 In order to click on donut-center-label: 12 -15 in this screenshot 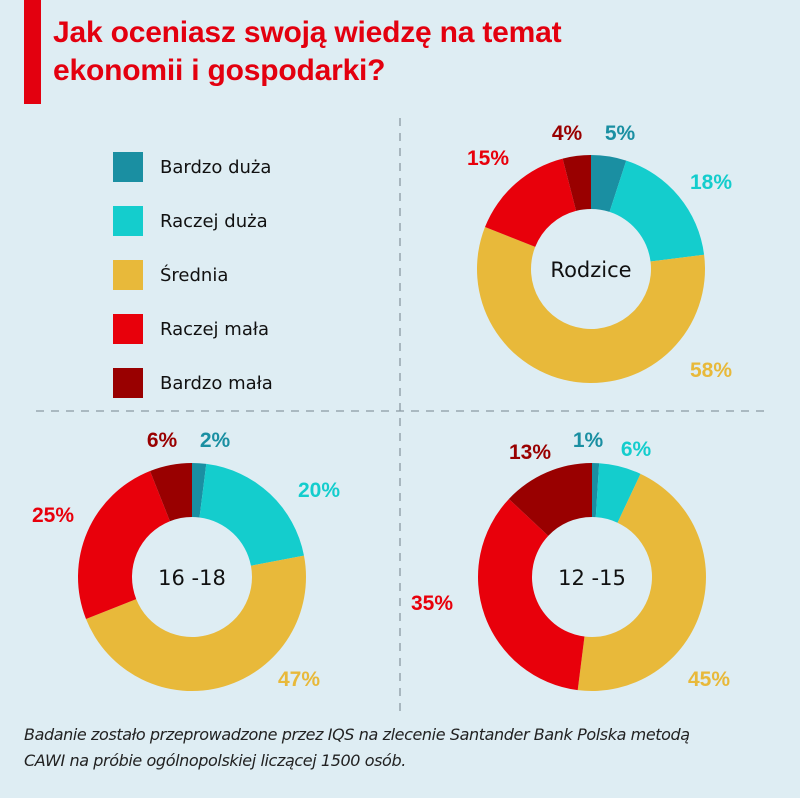, I will do `click(592, 578)`.